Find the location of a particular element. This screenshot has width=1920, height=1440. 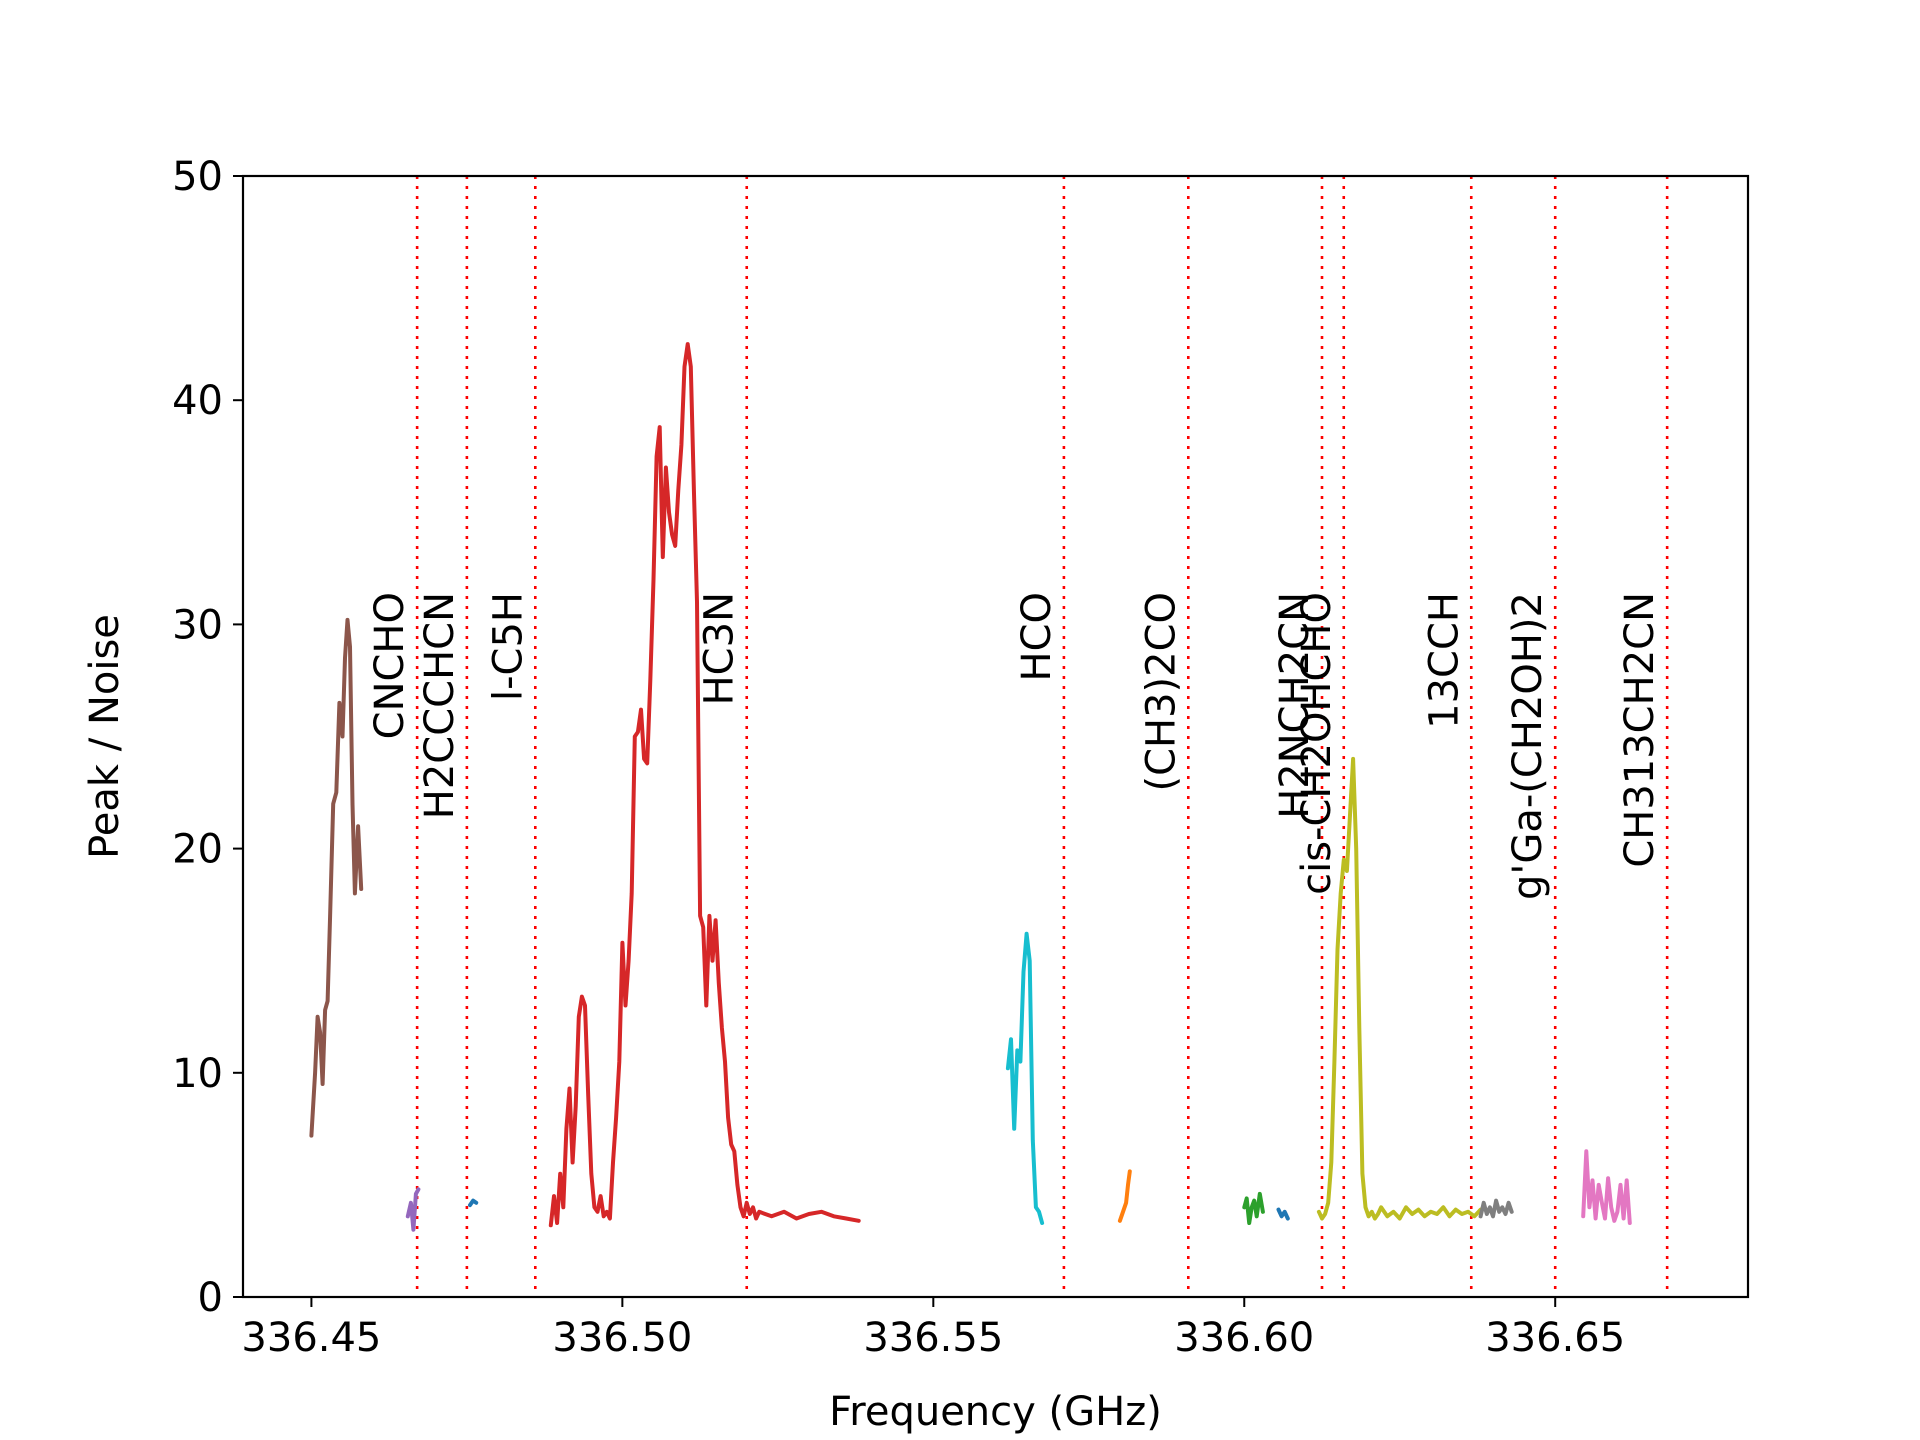

marker-label: HCO is located at coordinates (1037, 637).